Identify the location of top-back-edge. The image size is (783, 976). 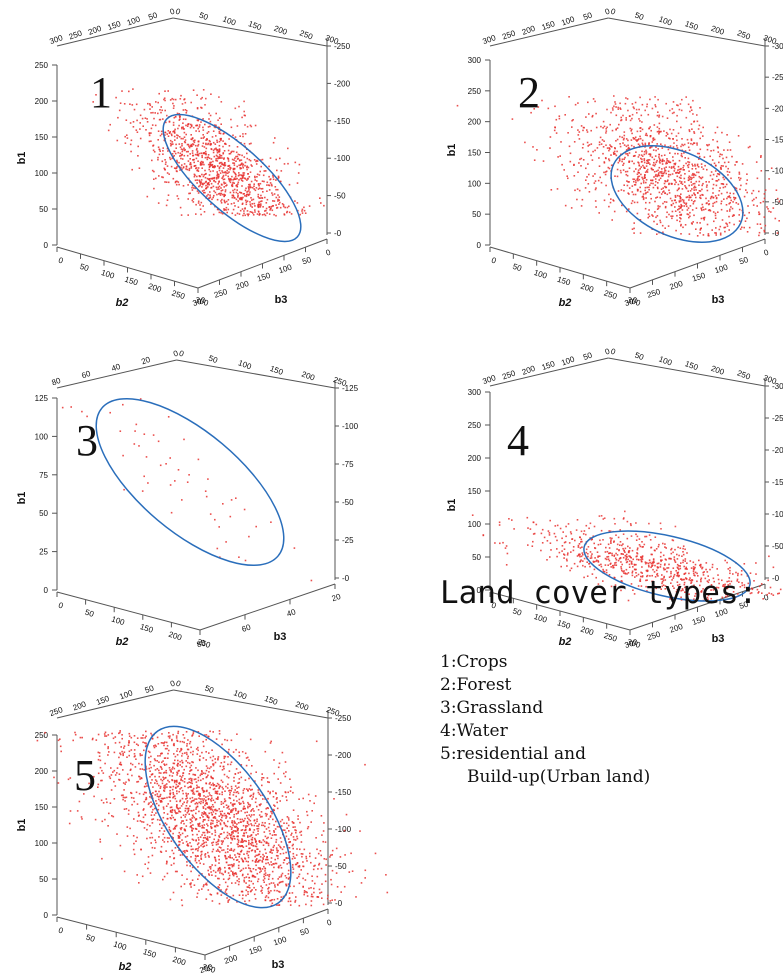
(549, 372).